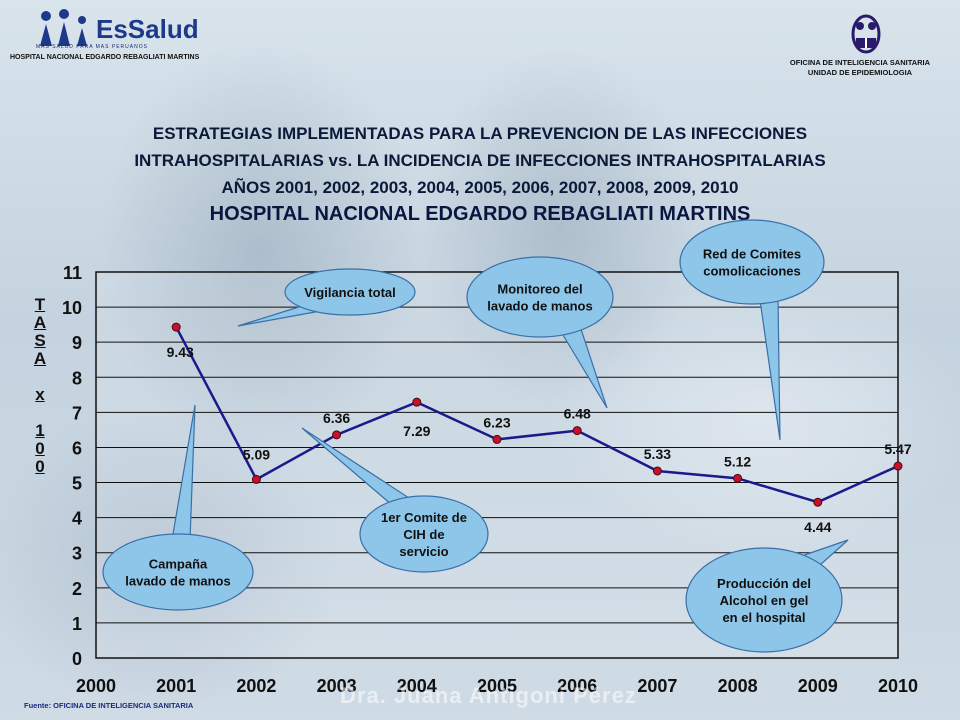  Describe the element at coordinates (337, 686) in the screenshot. I see `x-tick-label: 2003` at that location.